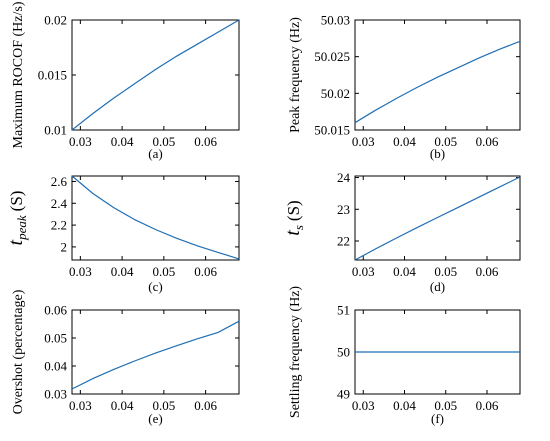 This screenshot has height=441, width=550. Describe the element at coordinates (445, 405) in the screenshot. I see `panel-f-xtick-label: 0.05` at that location.